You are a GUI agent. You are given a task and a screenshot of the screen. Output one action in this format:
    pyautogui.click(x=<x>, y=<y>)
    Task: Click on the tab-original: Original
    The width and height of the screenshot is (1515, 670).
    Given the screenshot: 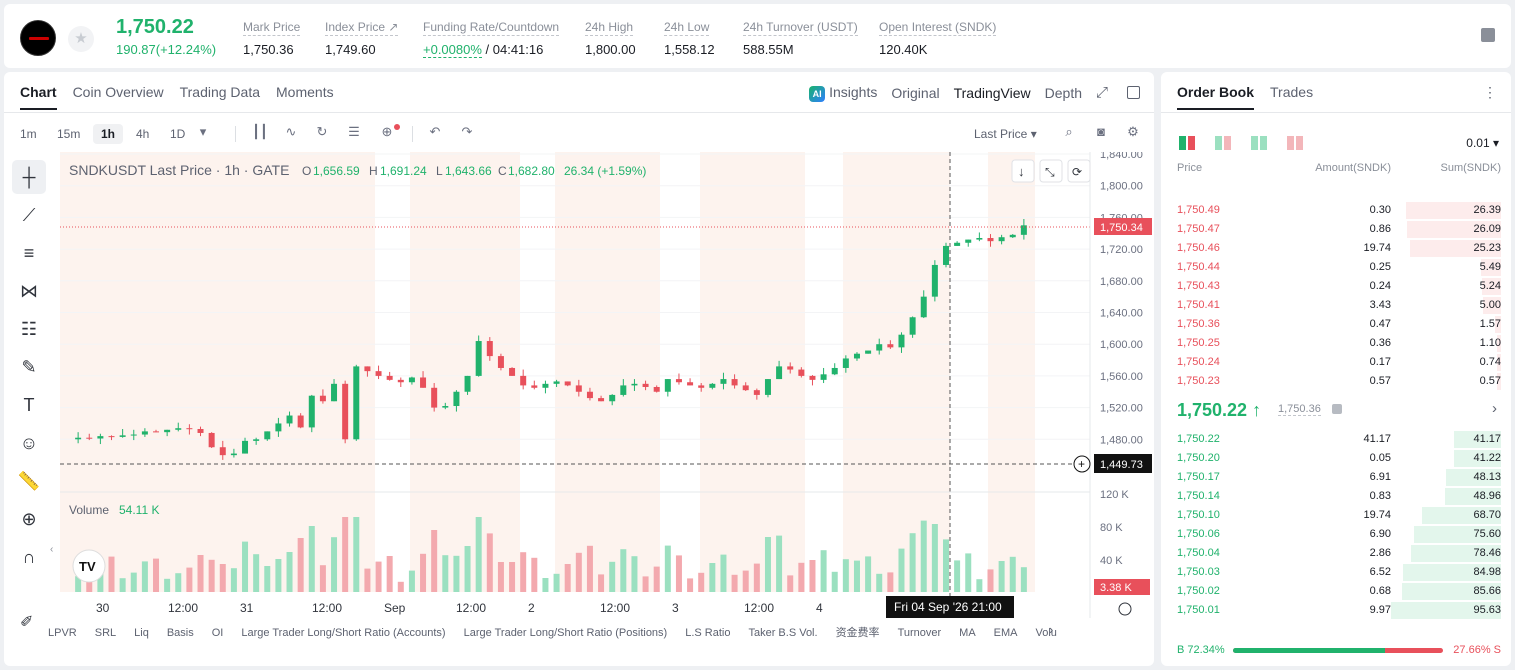 What is the action you would take?
    pyautogui.click(x=915, y=93)
    